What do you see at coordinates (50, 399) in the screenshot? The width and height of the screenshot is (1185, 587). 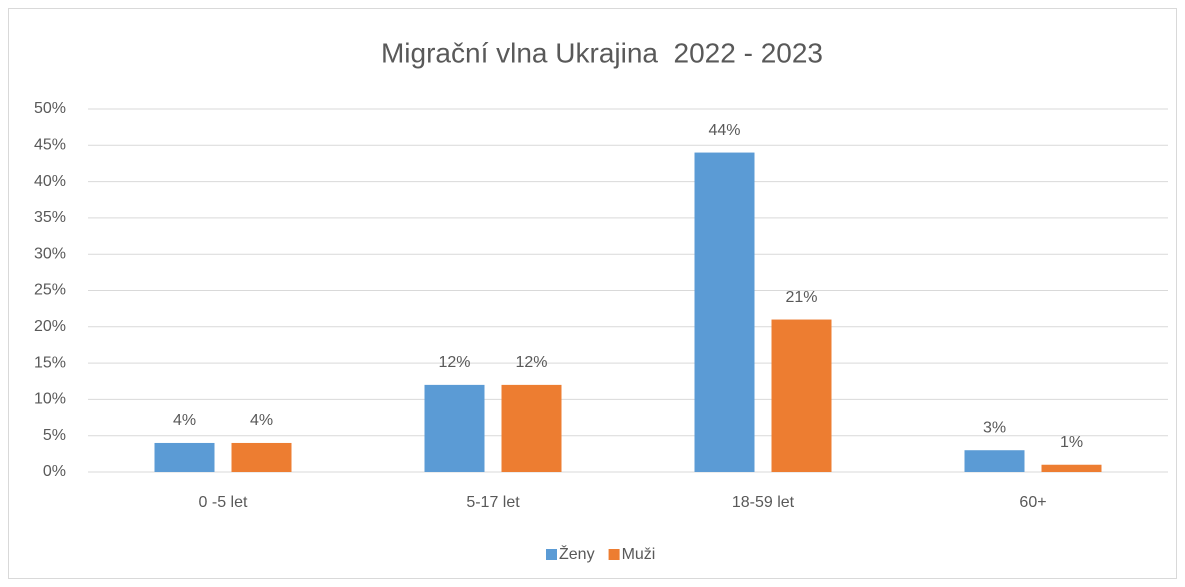 I see `y-tick-label: 10%` at bounding box center [50, 399].